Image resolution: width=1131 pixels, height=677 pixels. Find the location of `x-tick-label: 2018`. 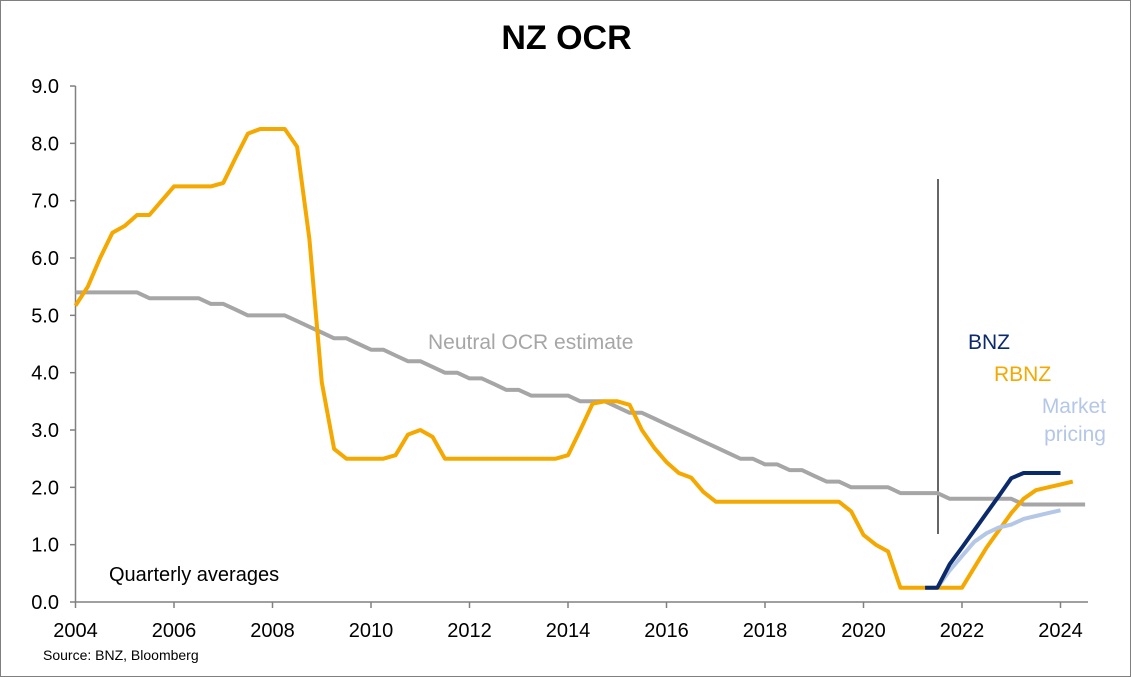

x-tick-label: 2018 is located at coordinates (765, 631).